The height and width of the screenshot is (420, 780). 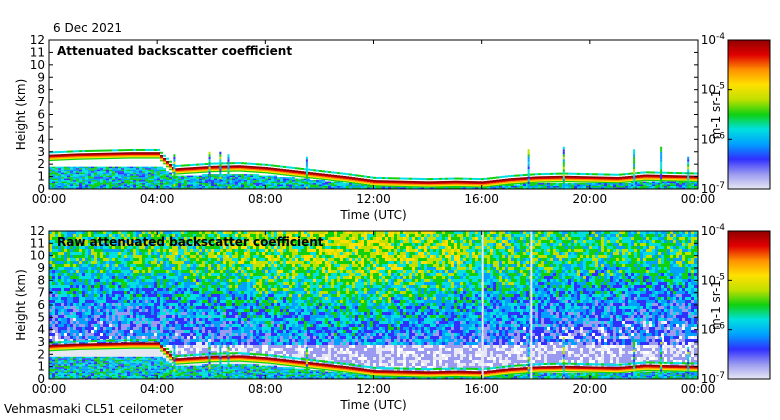 What do you see at coordinates (373, 167) in the screenshot?
I see `backscatter-field` at bounding box center [373, 167].